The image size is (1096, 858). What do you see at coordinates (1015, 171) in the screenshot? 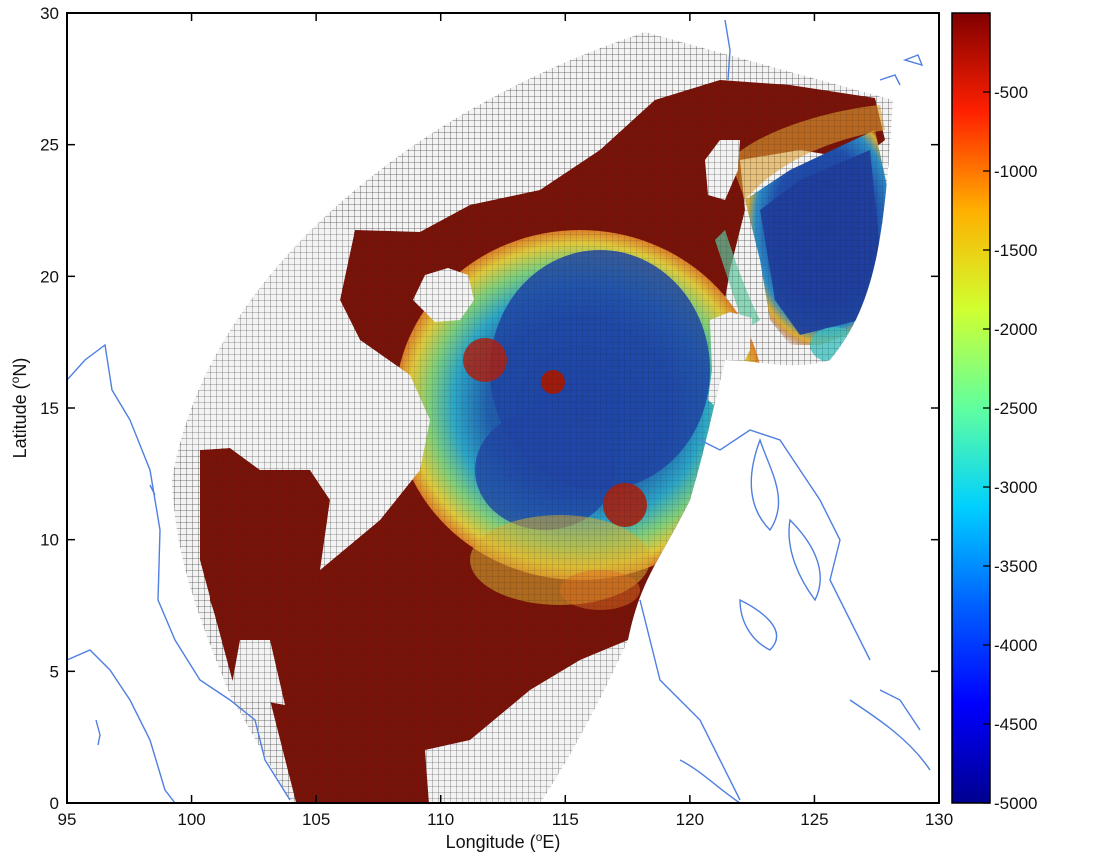
I see `colorbar-tick-label: -1000` at bounding box center [1015, 171].